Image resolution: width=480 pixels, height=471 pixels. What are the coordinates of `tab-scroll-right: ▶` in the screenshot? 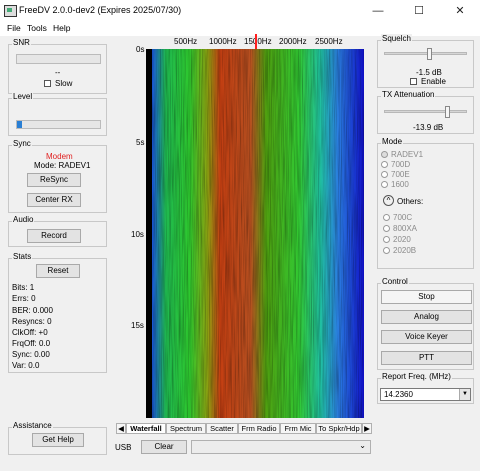 It's located at (367, 428).